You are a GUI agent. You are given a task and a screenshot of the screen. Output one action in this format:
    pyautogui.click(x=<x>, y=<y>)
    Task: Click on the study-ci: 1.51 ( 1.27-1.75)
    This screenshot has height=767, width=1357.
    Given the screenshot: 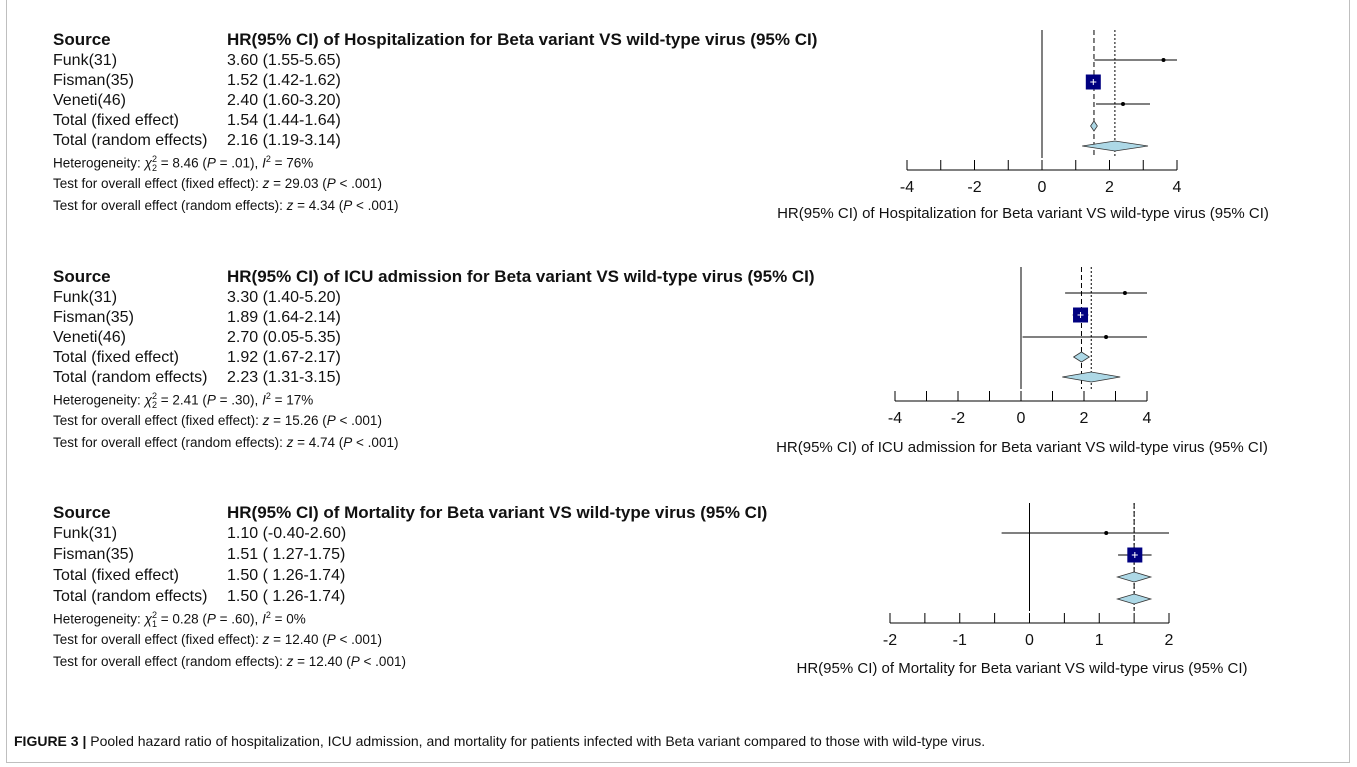 What is the action you would take?
    pyautogui.click(x=286, y=554)
    